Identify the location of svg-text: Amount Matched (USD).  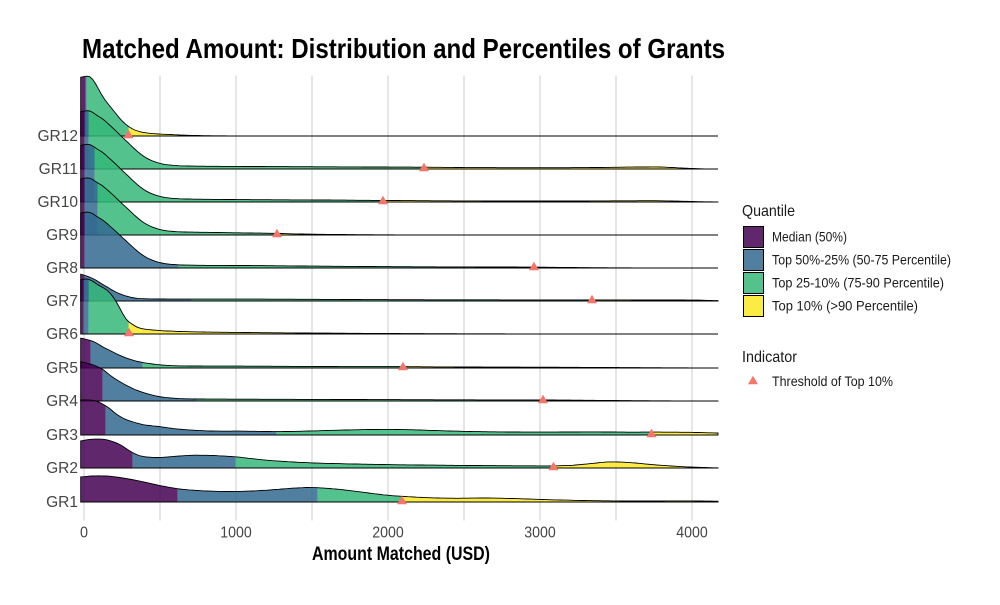
(401, 554).